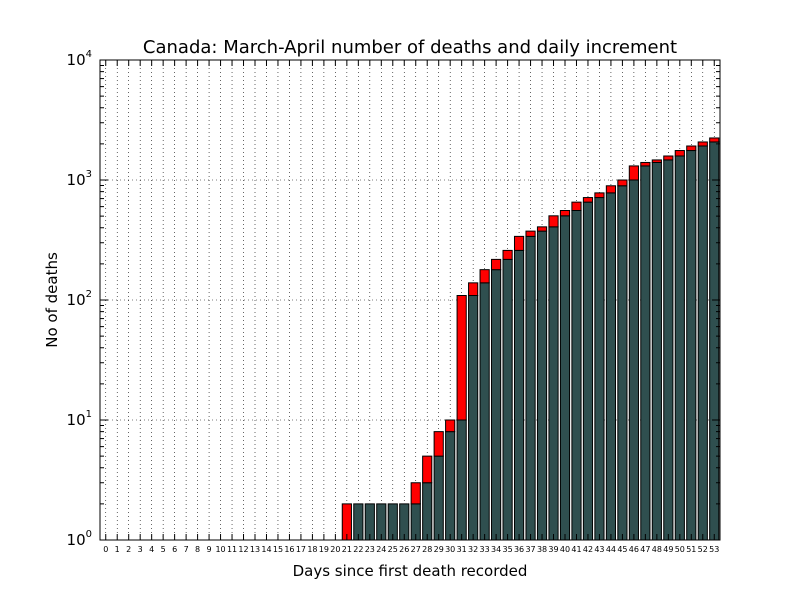 The image size is (800, 604). Describe the element at coordinates (335, 549) in the screenshot. I see `x-tick-label: 20` at that location.